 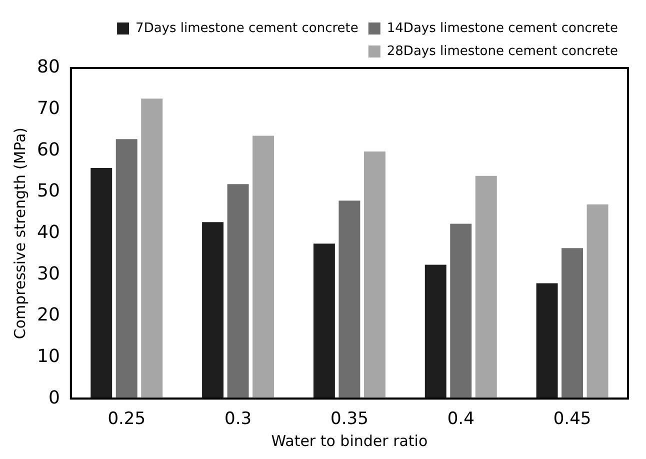 I want to click on y-tick-label: 60, so click(x=48, y=149).